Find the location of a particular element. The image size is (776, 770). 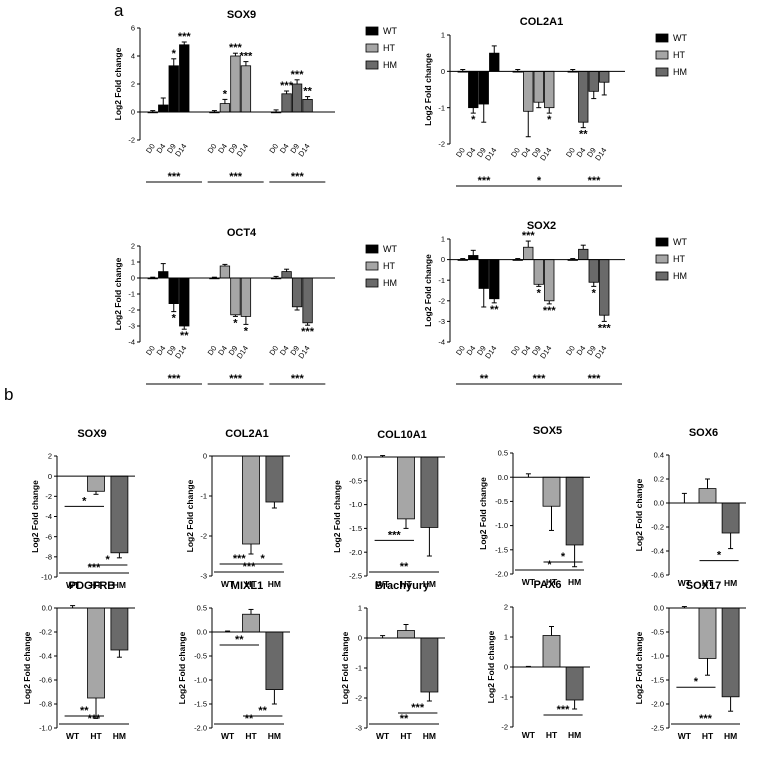

y-tick-label: -8 is located at coordinates (48, 556).